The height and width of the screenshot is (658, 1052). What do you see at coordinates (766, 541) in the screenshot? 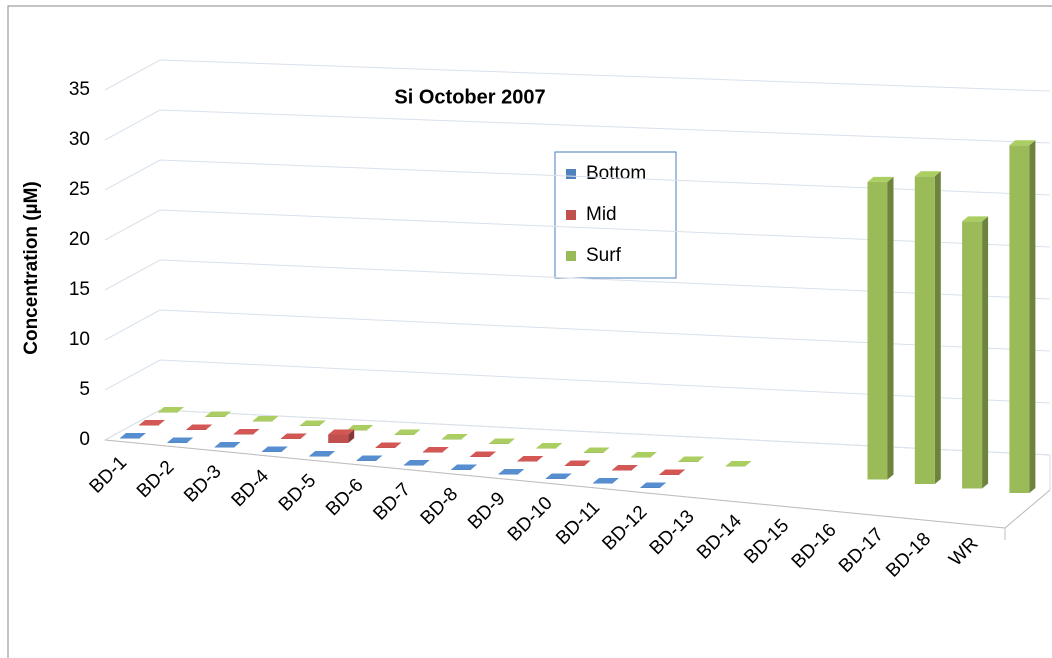
I see `x-tick-label: BD-15` at bounding box center [766, 541].